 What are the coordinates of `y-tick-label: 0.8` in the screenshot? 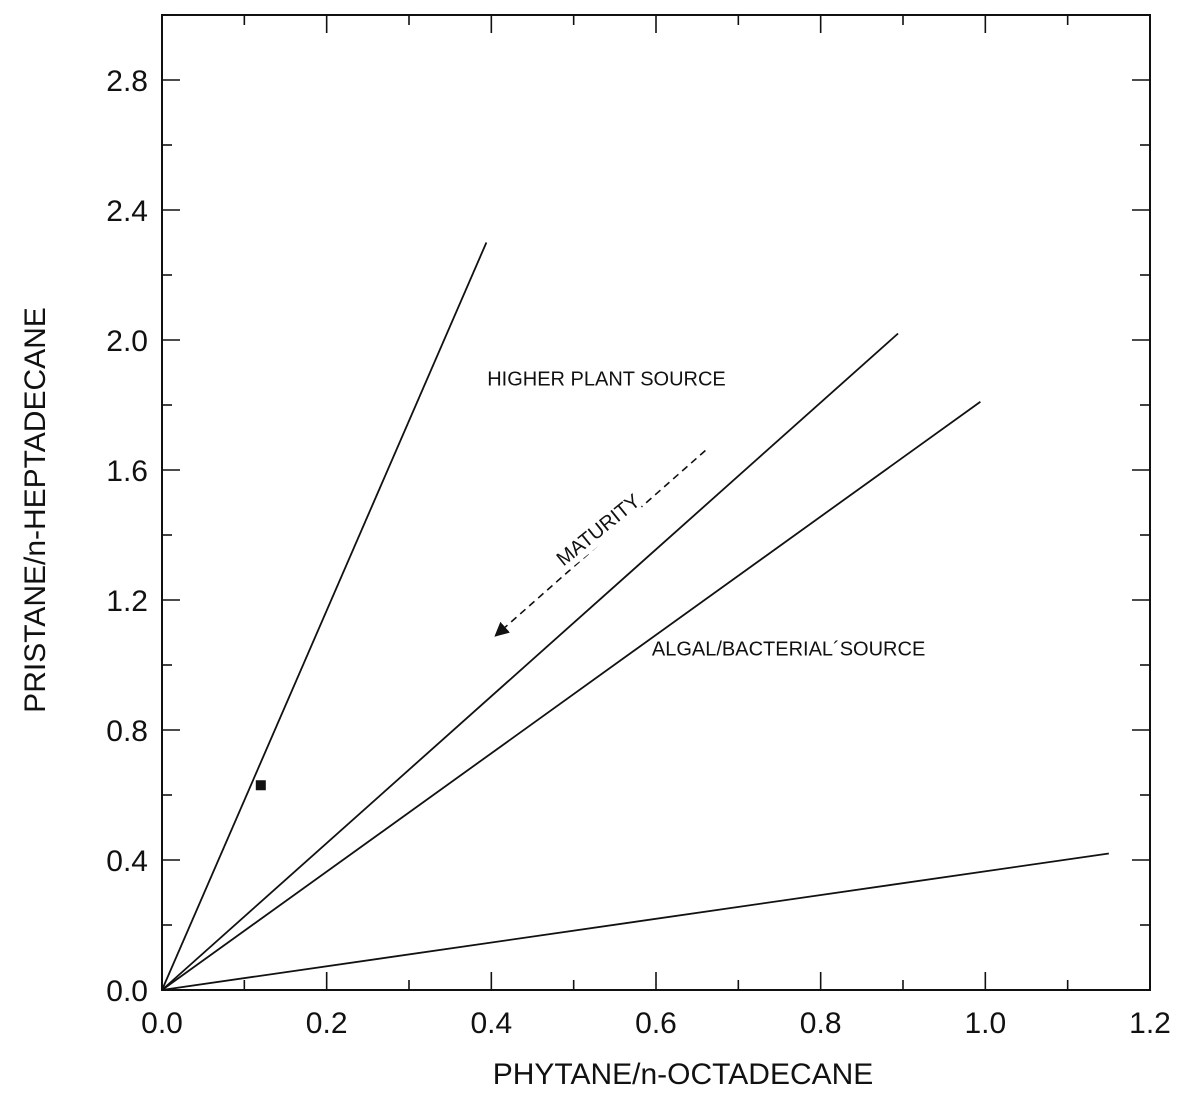 It's located at (127, 731).